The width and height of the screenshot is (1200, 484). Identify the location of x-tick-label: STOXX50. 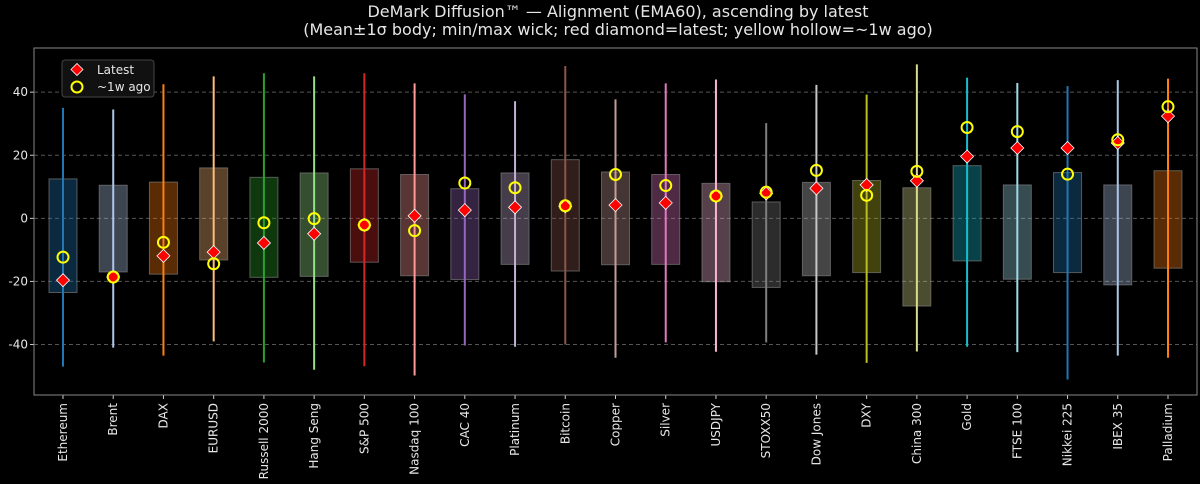
(766, 430).